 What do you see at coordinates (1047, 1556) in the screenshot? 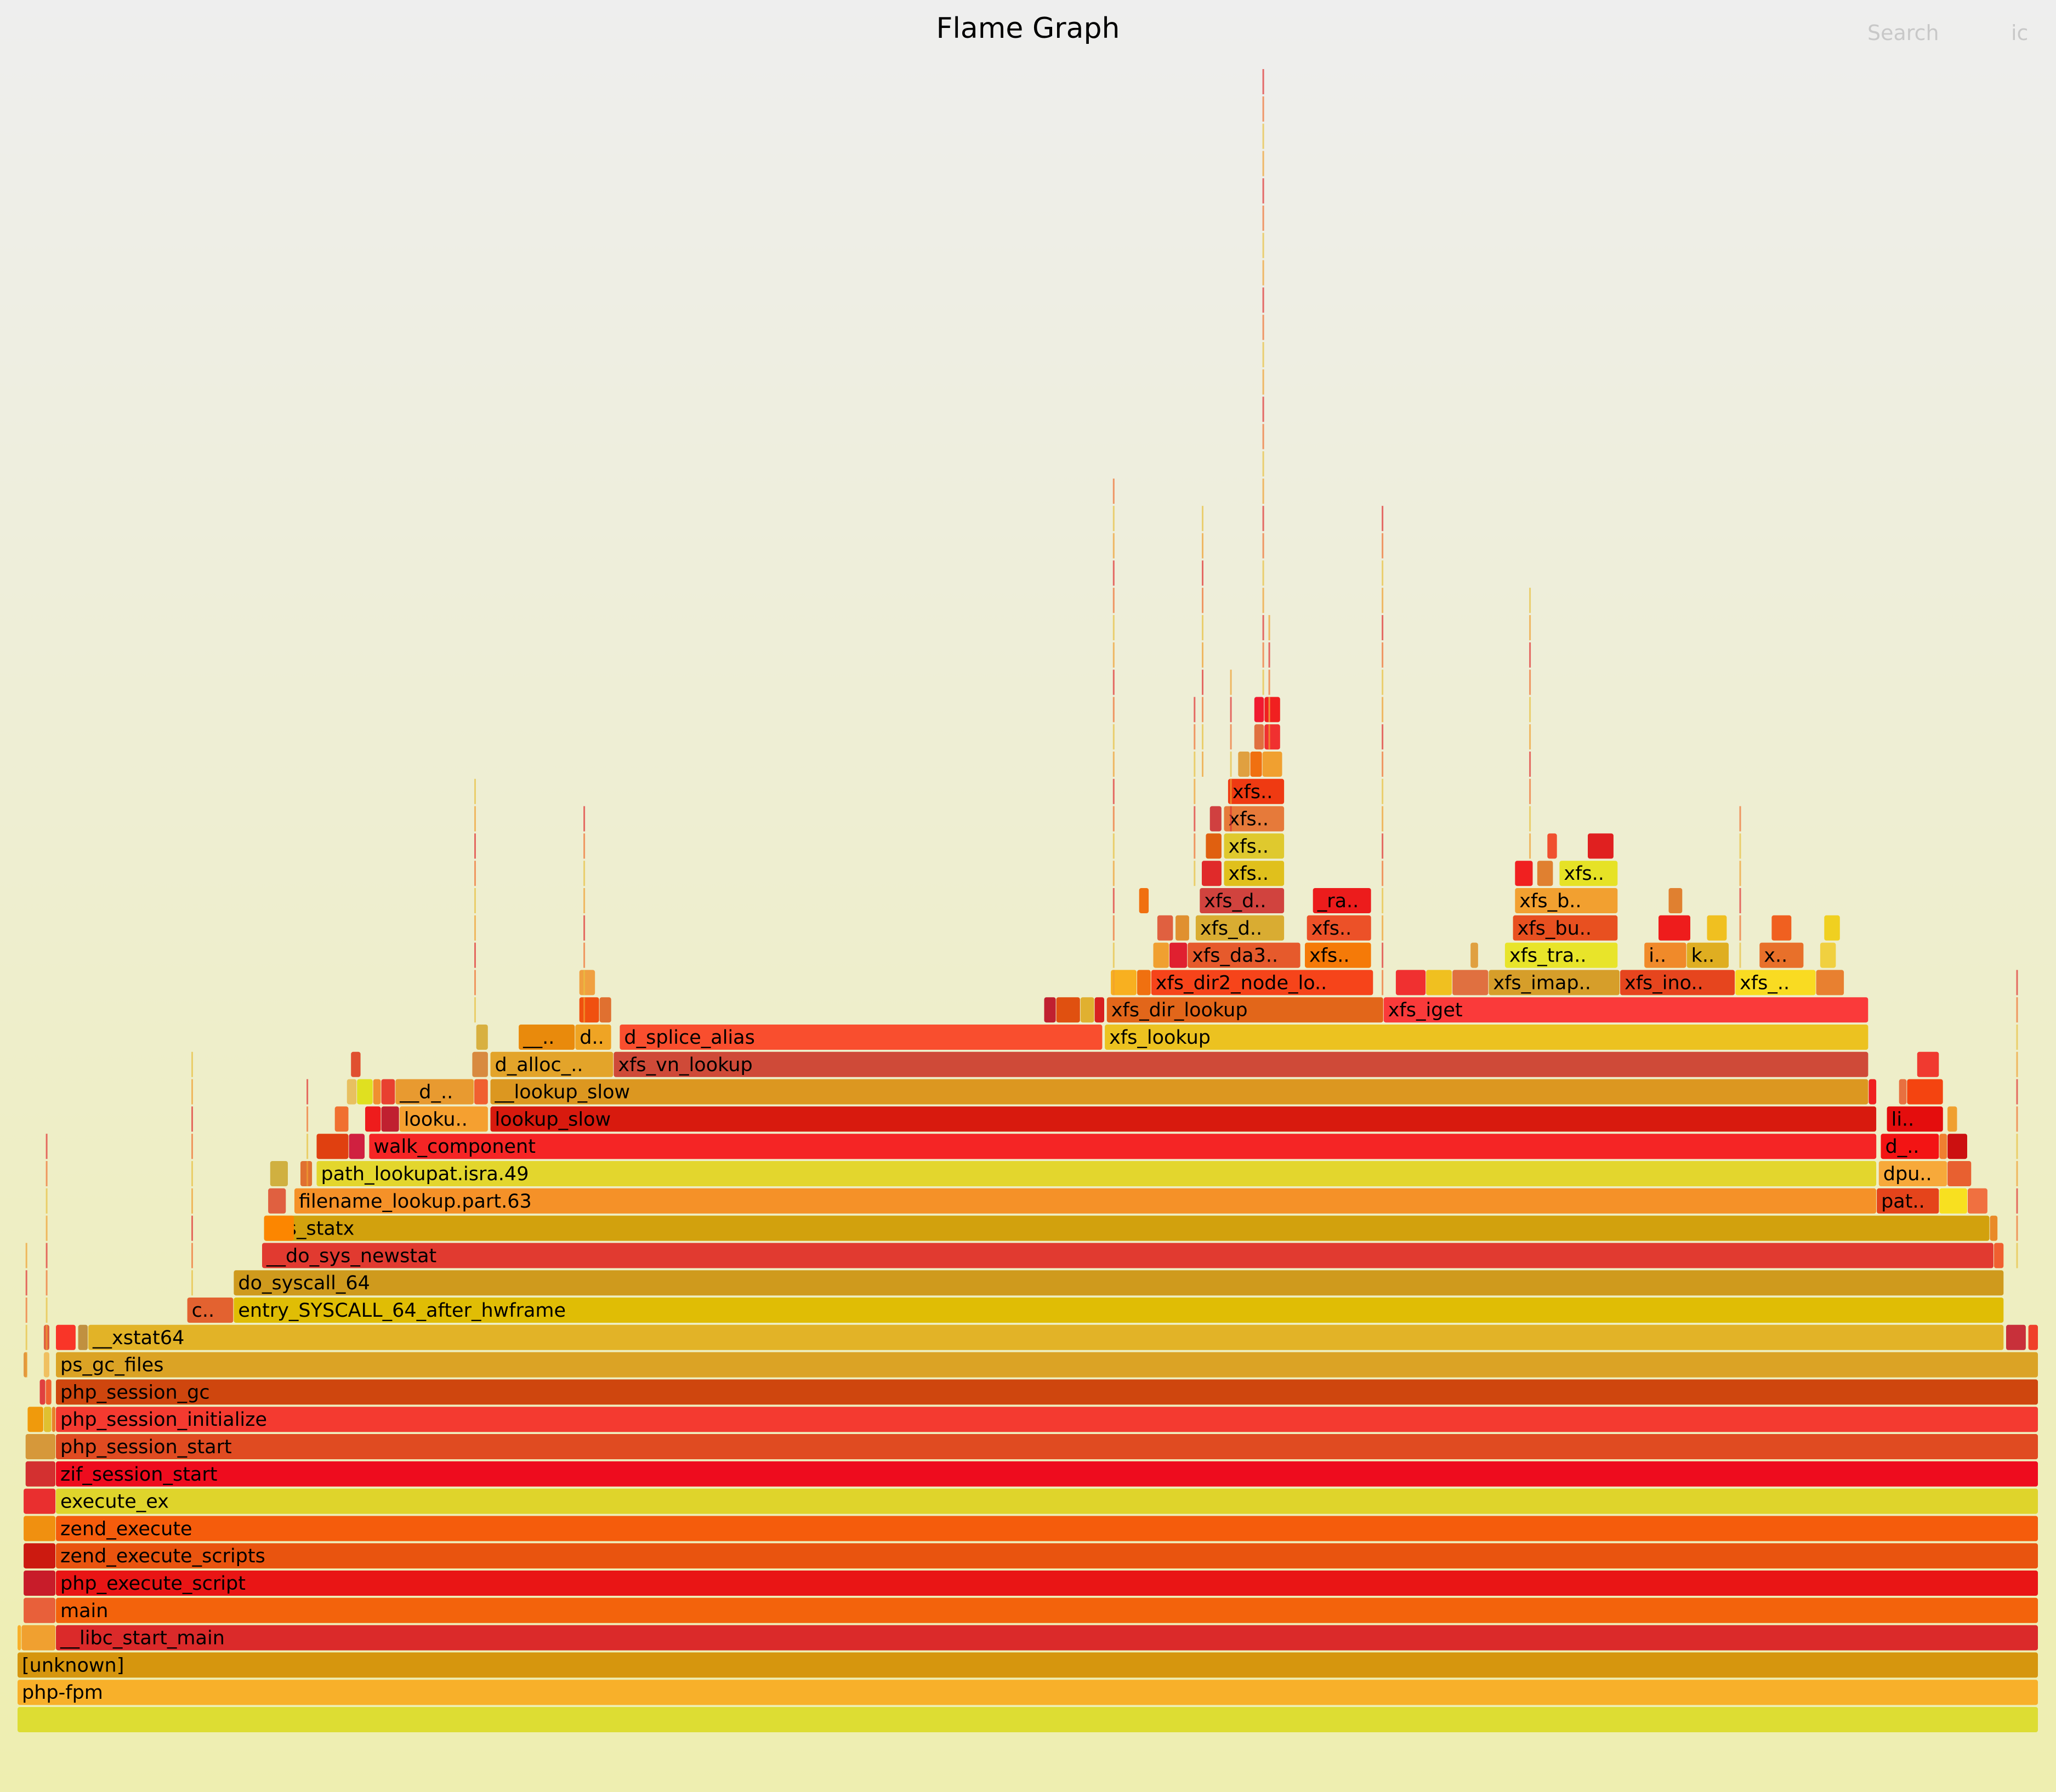
I see `flame-frame: zend_execute_scripts` at bounding box center [1047, 1556].